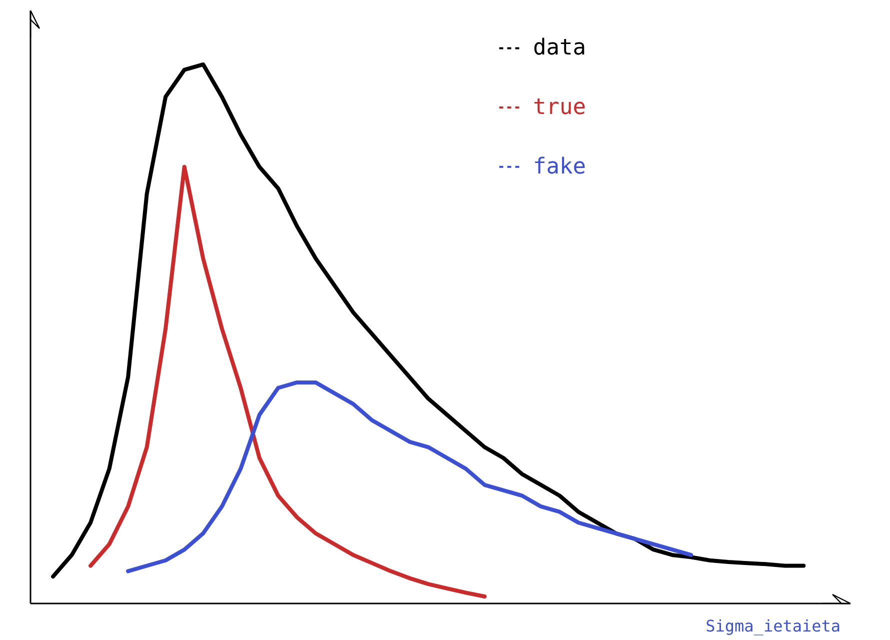 The image size is (890, 640). I want to click on legend-label: fake, so click(559, 167).